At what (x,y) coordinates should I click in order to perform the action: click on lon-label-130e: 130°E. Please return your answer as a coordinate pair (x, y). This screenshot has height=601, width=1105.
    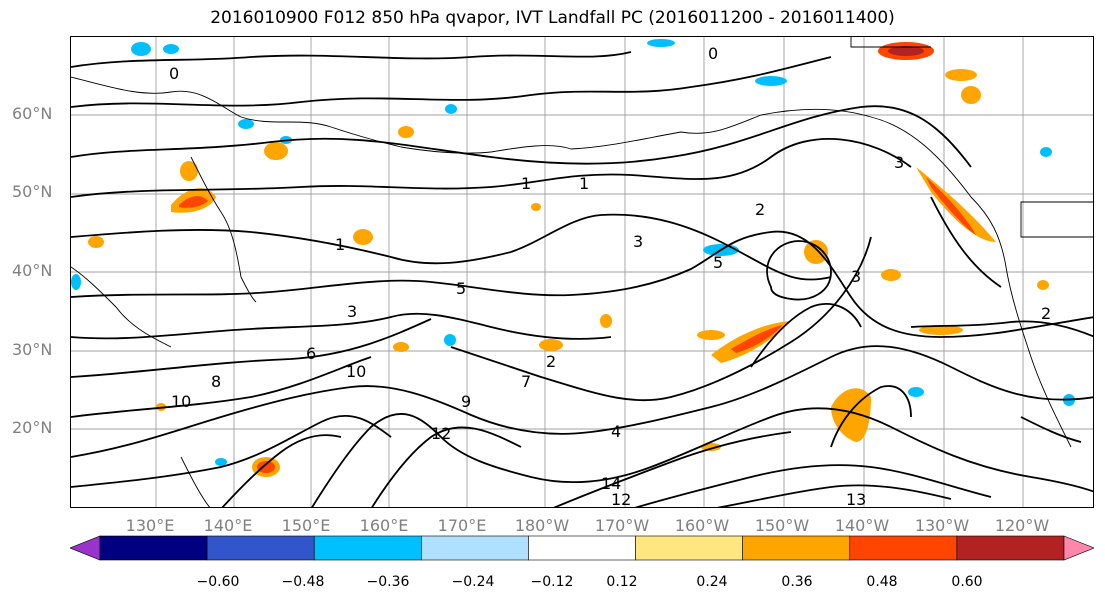
    Looking at the image, I should click on (150, 525).